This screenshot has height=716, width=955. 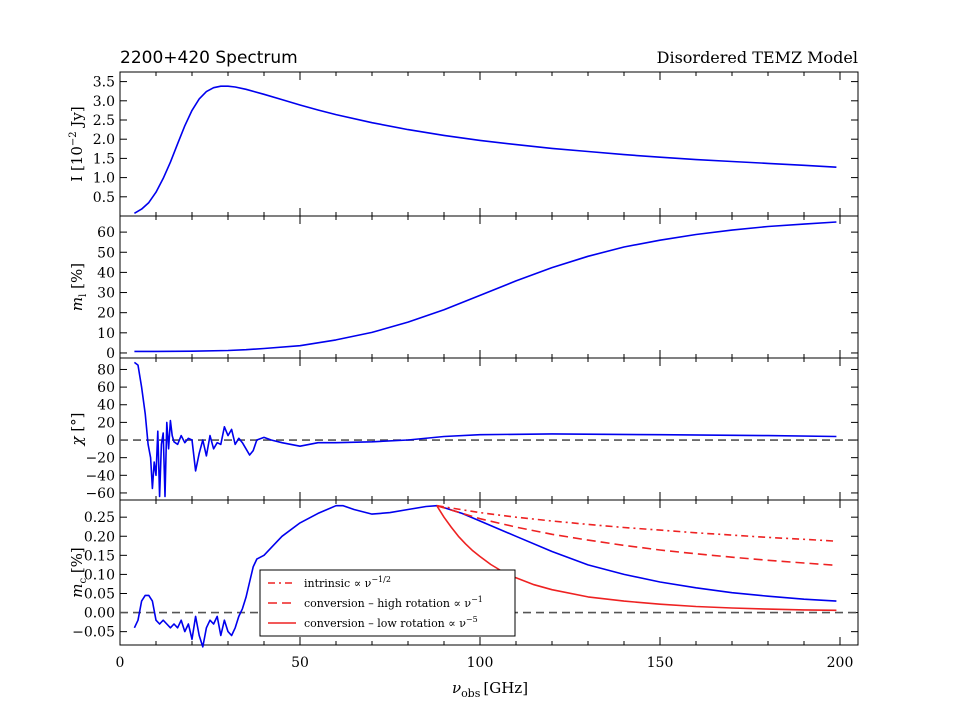 I want to click on y-tick-label: 1.0, so click(x=104, y=179).